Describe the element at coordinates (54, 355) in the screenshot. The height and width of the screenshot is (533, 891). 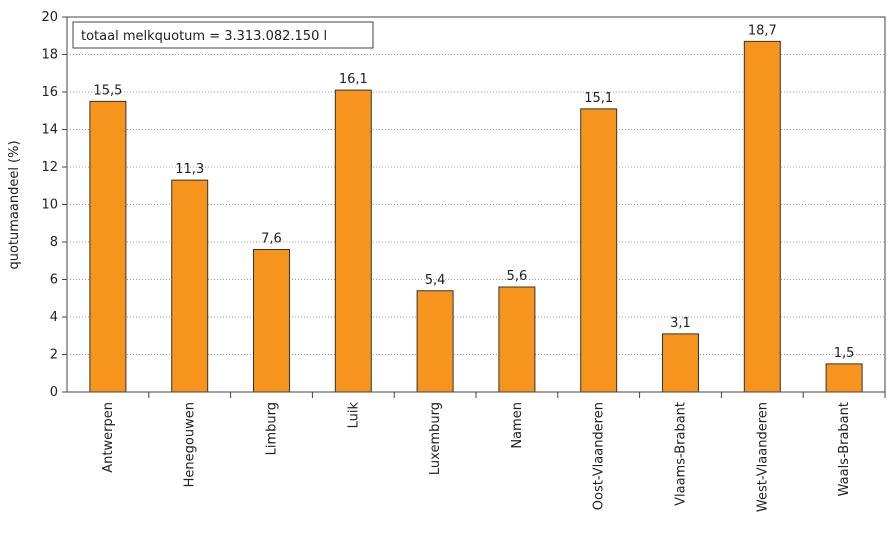
I see `y-tick-label: 2` at that location.